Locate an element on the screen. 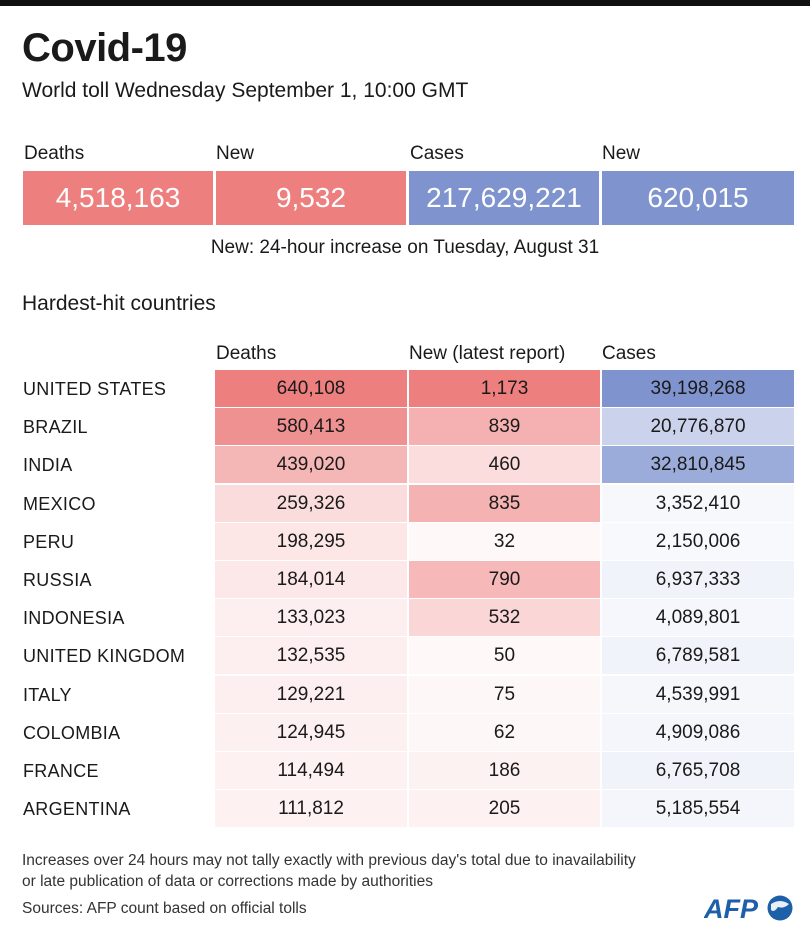  total-new-cases-label: New is located at coordinates (621, 153).